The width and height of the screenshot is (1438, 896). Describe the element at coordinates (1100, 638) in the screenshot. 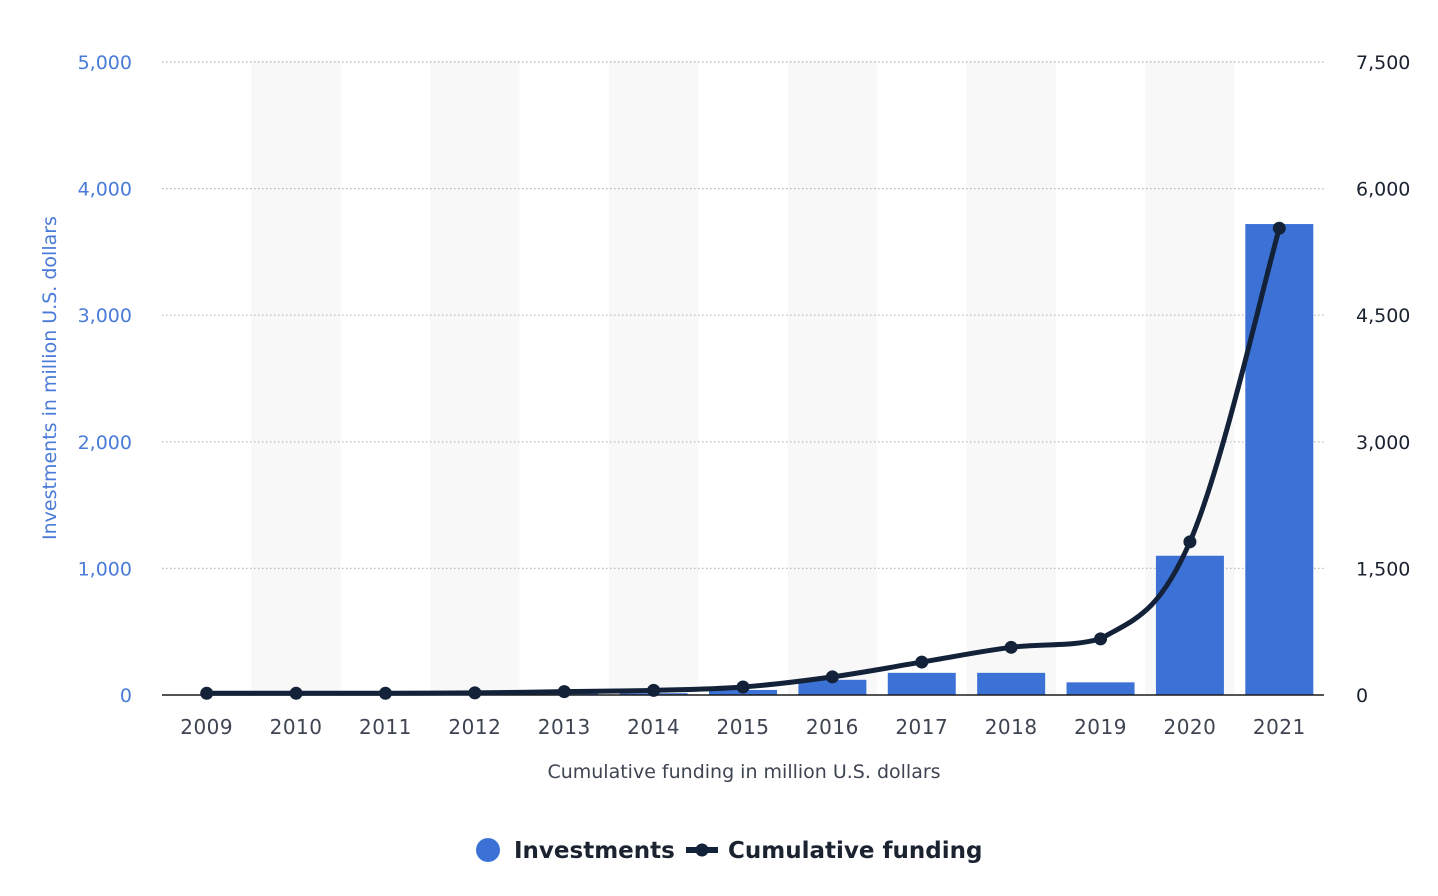

I see `point-2019` at that location.